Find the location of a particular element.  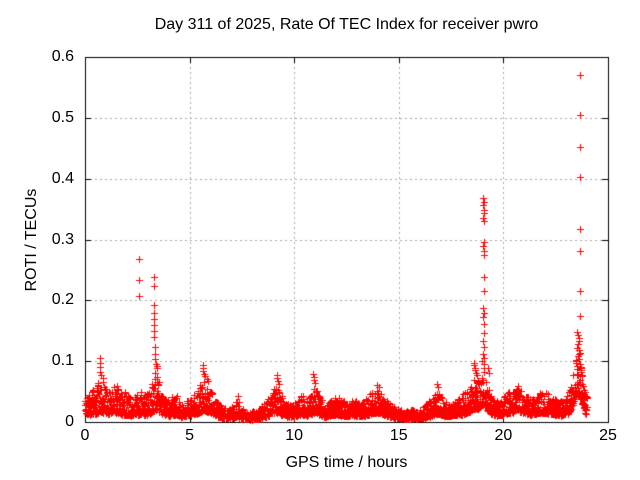

y-tick-label-0.1: 0.1 is located at coordinates (62, 361).